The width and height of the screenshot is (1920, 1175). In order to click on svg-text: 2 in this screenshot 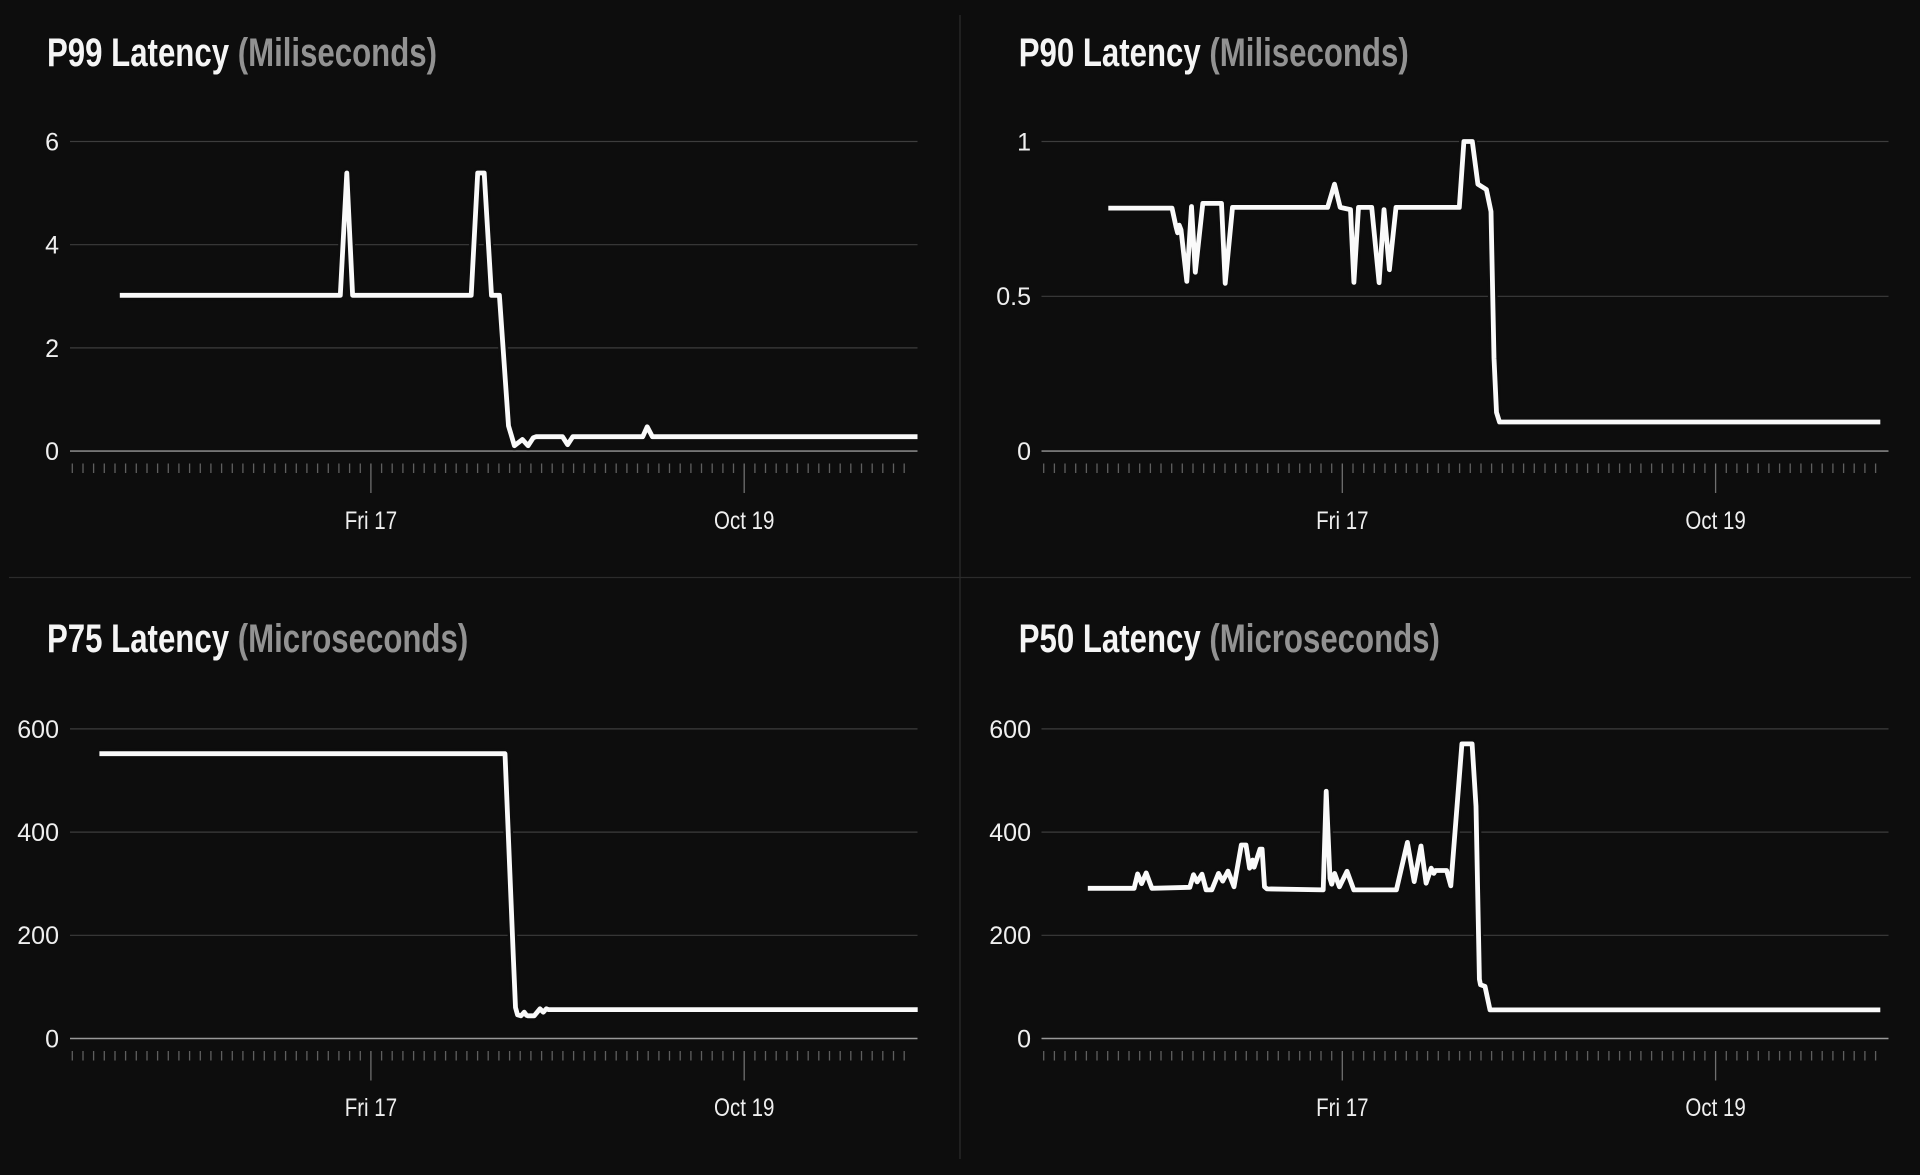, I will do `click(52, 349)`.